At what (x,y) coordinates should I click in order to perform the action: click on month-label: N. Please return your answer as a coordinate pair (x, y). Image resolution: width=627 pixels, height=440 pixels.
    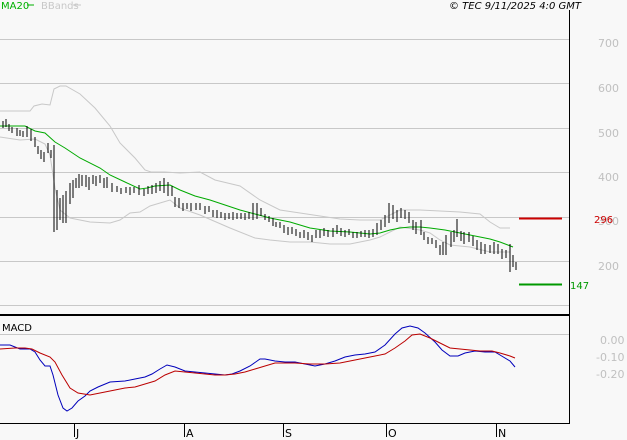
    Looking at the image, I should click on (502, 433).